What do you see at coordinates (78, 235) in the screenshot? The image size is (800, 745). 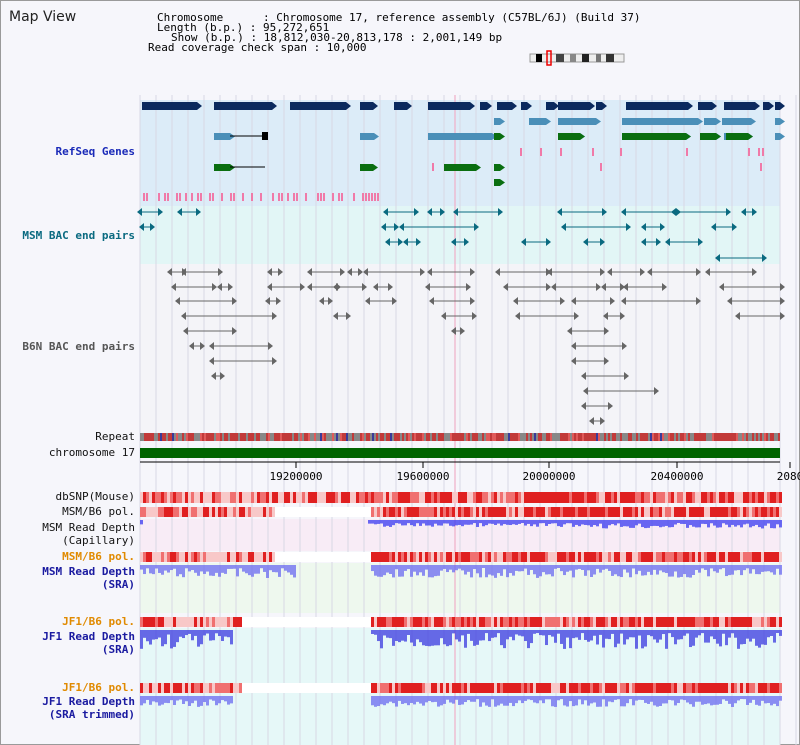 I see `track-label-msm-bac: MSM BAC end pairs` at bounding box center [78, 235].